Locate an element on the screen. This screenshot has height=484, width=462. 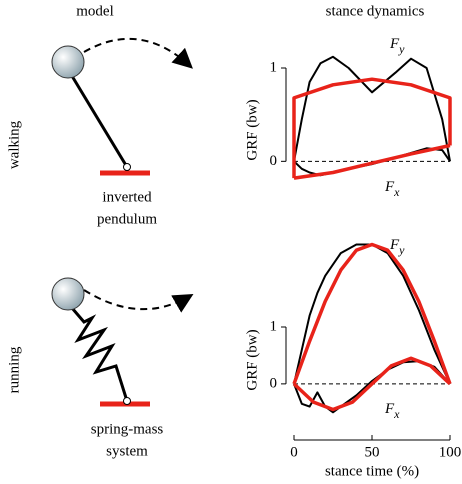
caption: system is located at coordinates (127, 451).